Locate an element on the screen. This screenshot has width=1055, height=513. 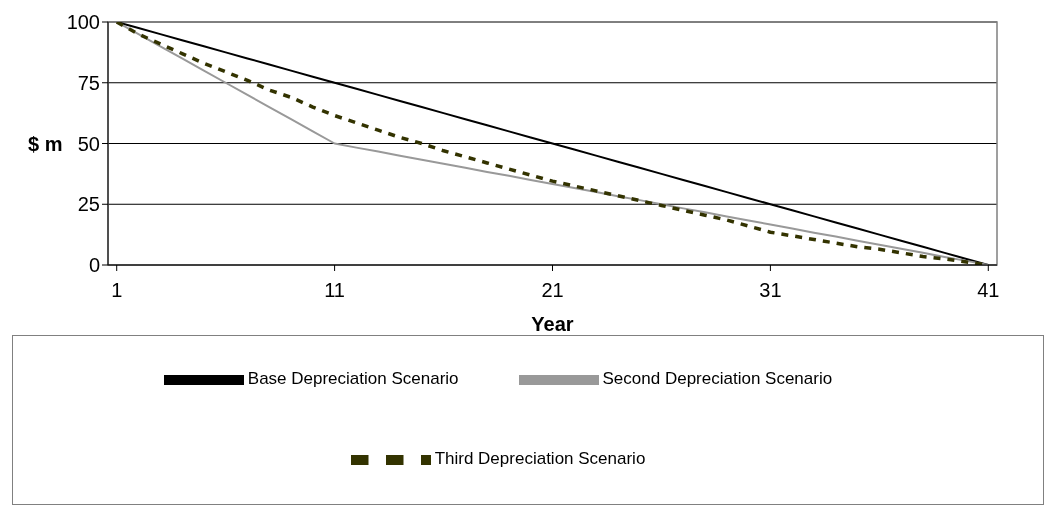
y-tick-label: 100 is located at coordinates (83, 22).